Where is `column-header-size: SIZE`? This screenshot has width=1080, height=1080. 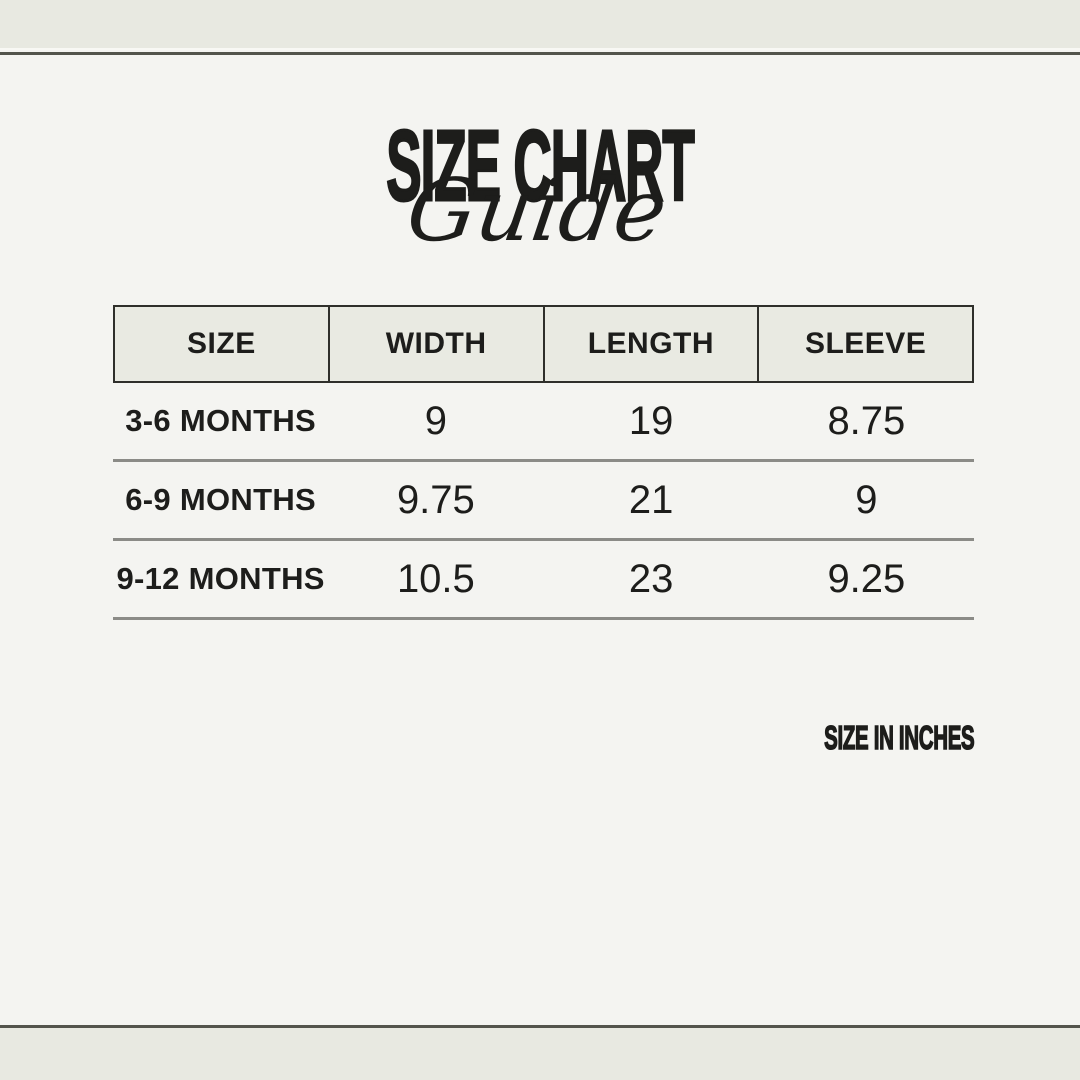
column-header-size: SIZE is located at coordinates (222, 344).